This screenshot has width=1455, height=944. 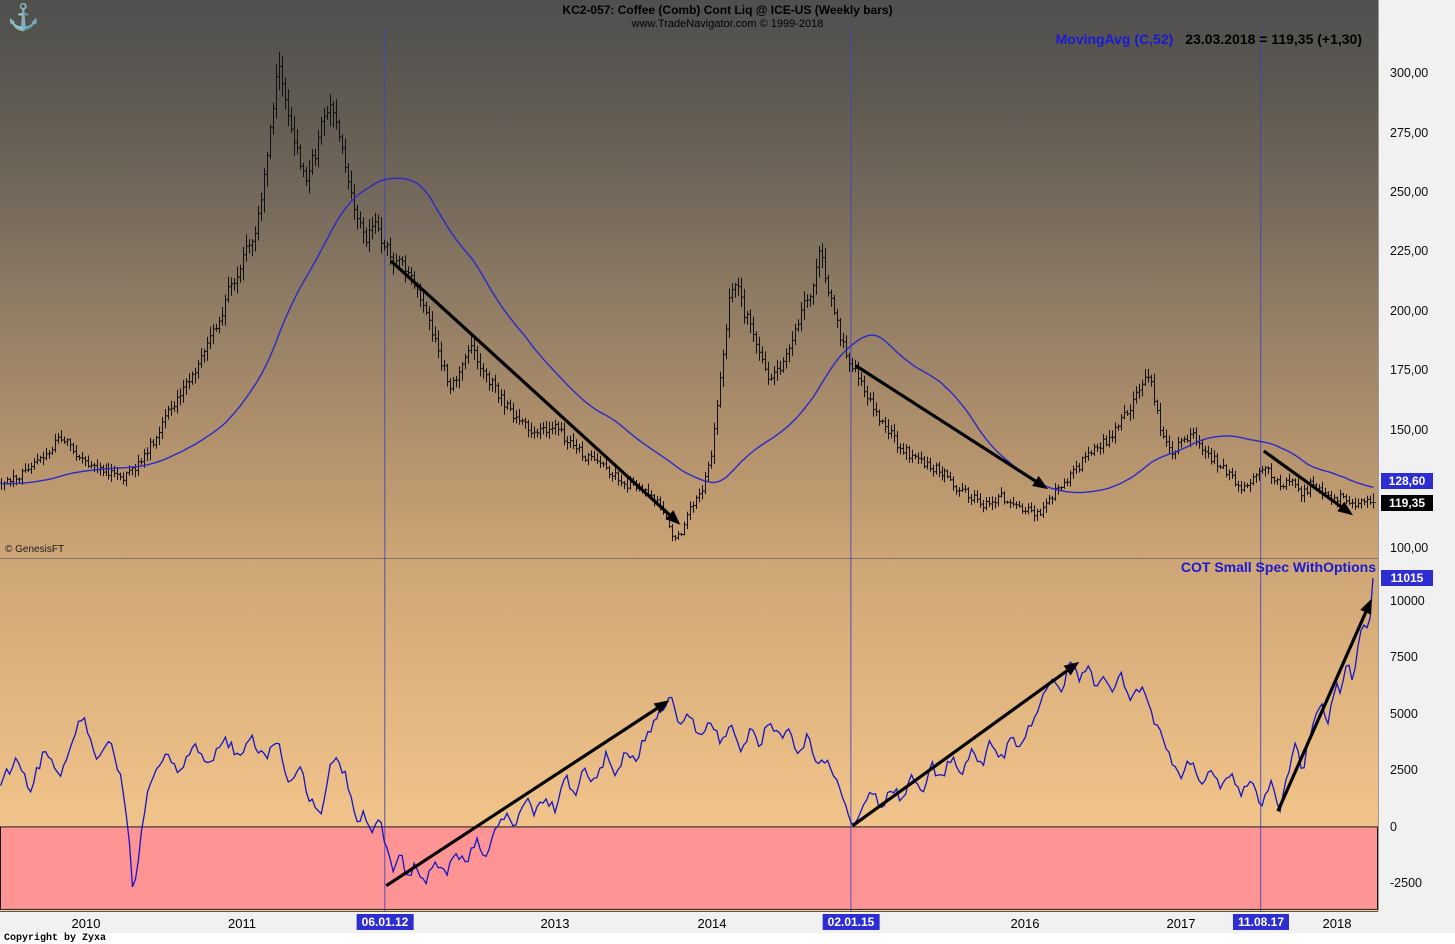 What do you see at coordinates (1409, 191) in the screenshot?
I see `price-axis-label: 250,00` at bounding box center [1409, 191].